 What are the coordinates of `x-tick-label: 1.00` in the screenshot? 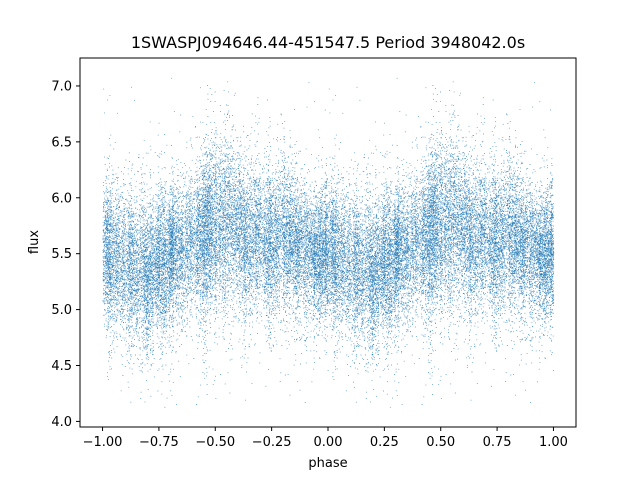 It's located at (553, 442).